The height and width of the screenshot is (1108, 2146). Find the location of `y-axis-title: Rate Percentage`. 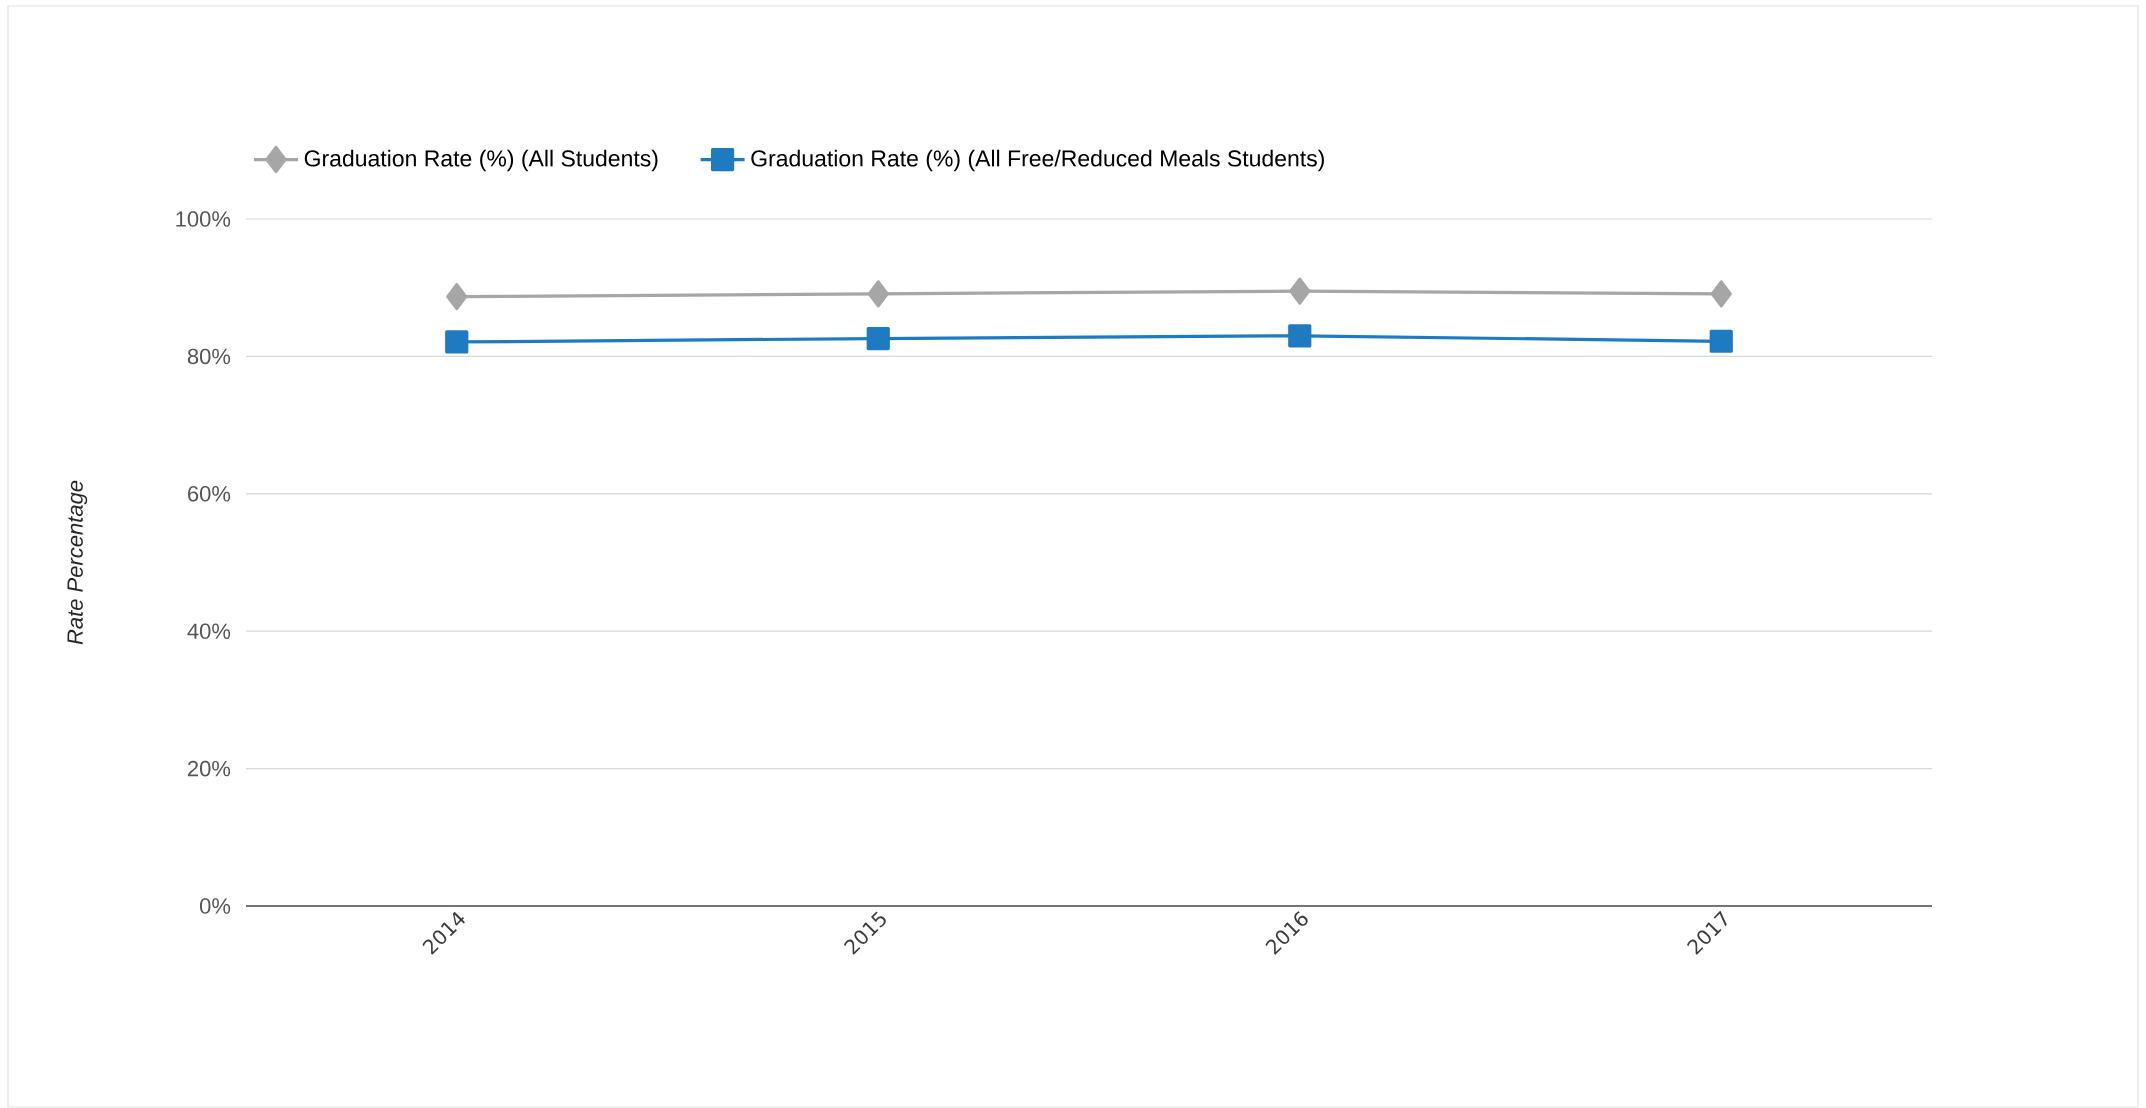

y-axis-title: Rate Percentage is located at coordinates (77, 562).